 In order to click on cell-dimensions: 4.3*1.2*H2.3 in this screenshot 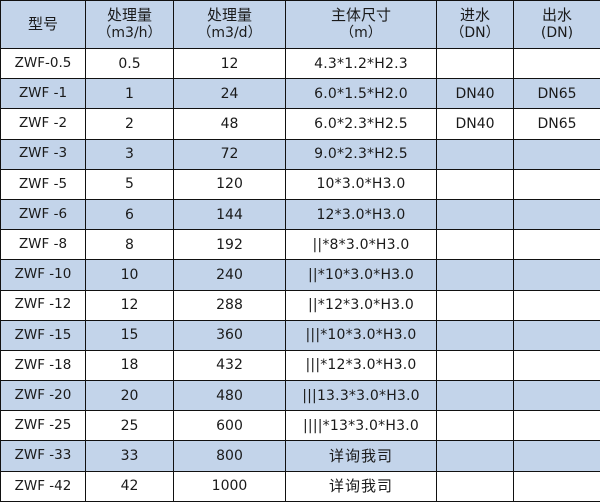, I will do `click(361, 63)`.